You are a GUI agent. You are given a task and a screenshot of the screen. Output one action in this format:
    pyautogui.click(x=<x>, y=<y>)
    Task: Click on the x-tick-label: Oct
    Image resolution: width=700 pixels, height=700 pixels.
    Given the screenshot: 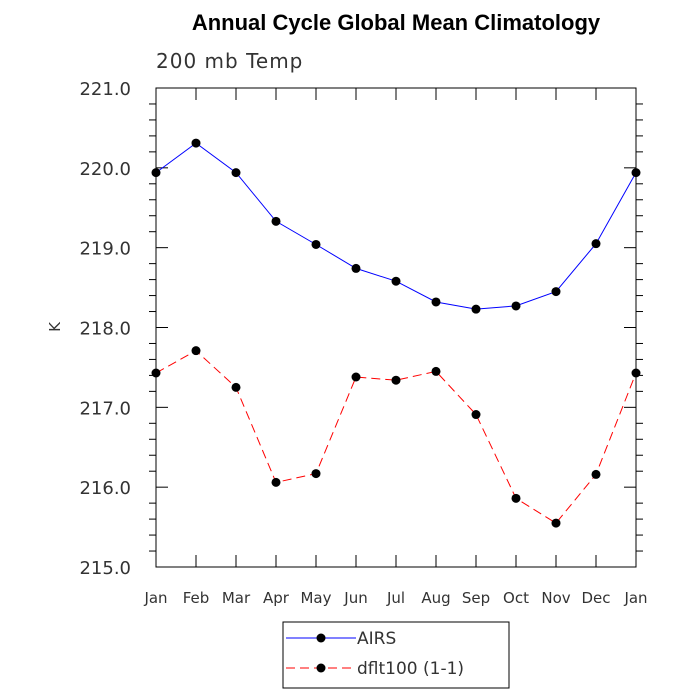 What is the action you would take?
    pyautogui.click(x=516, y=598)
    